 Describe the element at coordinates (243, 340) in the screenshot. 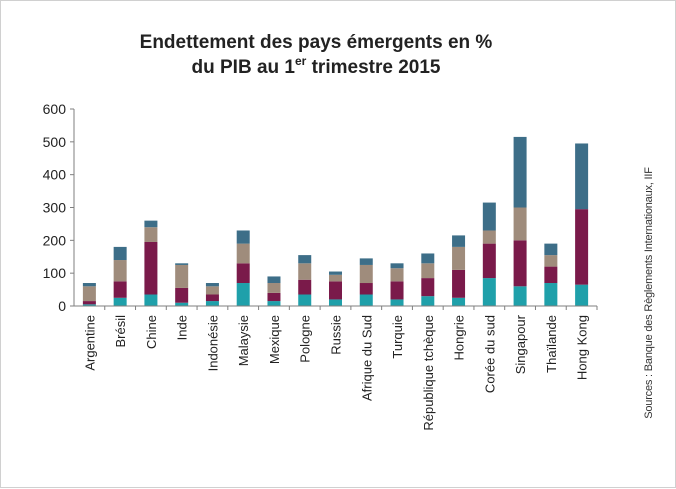

I see `x-category-label: Malaysie` at that location.